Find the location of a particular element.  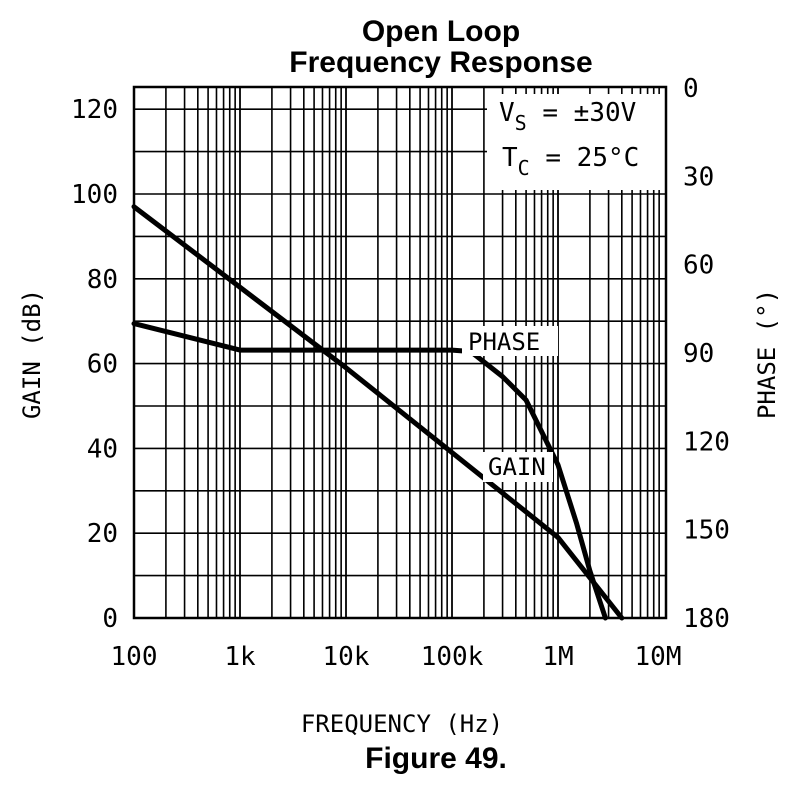

y-tick-label: 40 is located at coordinates (102, 449).